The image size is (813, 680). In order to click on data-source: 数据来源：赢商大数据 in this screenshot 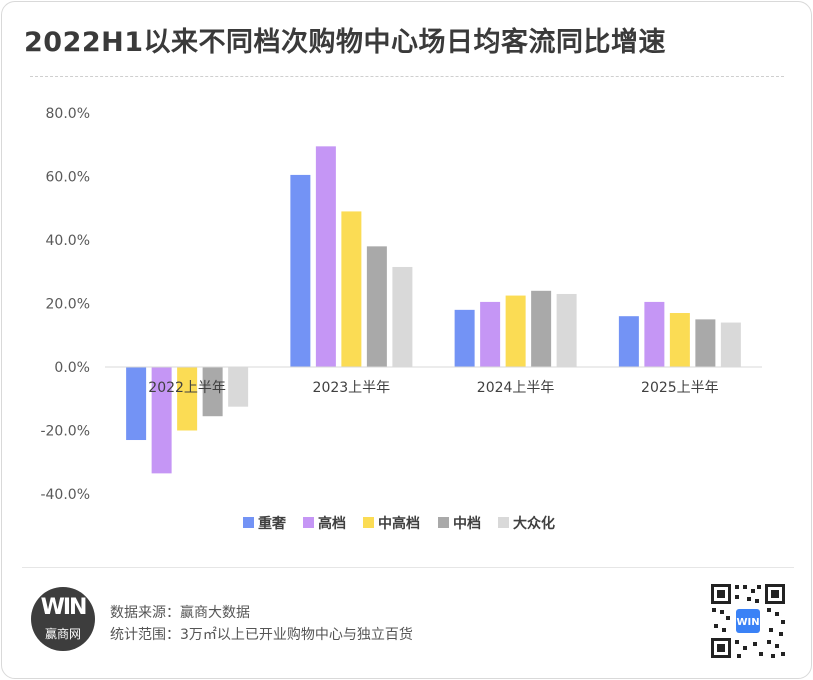, I will do `click(180, 613)`.